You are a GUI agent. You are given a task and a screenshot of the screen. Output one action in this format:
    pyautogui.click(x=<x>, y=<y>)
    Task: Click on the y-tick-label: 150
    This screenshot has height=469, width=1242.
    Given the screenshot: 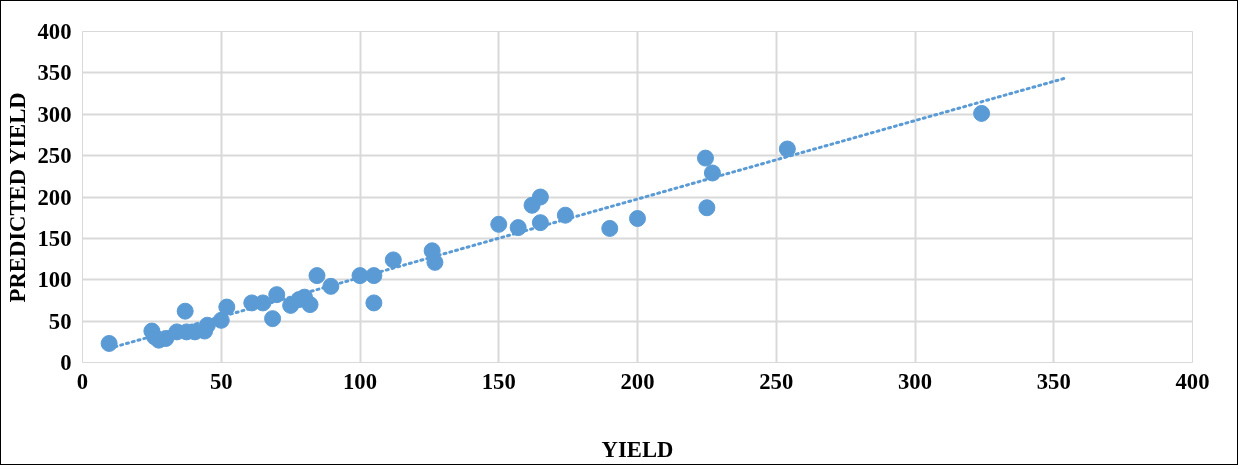 What is the action you would take?
    pyautogui.click(x=54, y=238)
    